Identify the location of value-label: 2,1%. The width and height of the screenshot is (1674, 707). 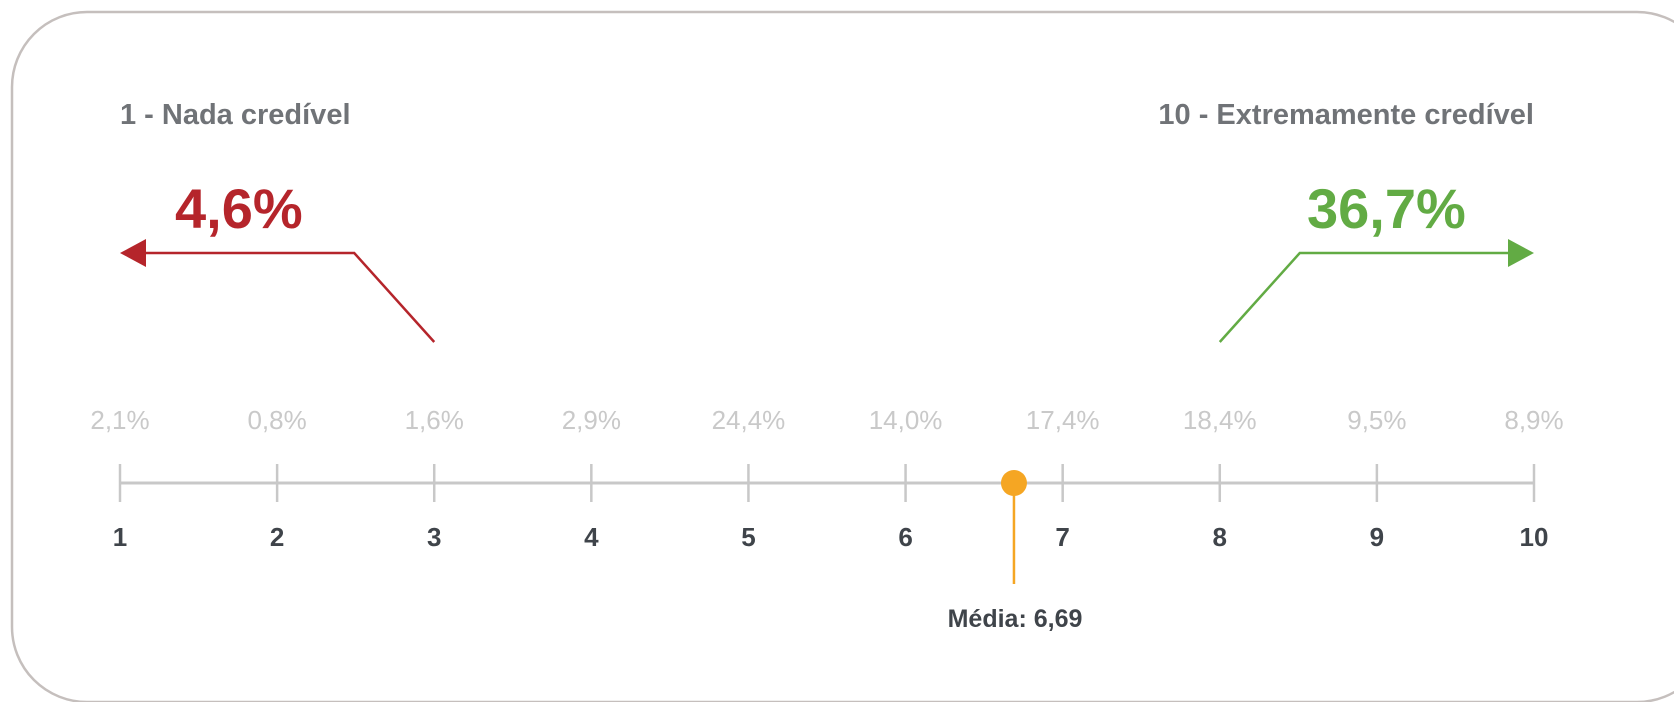
(119, 420).